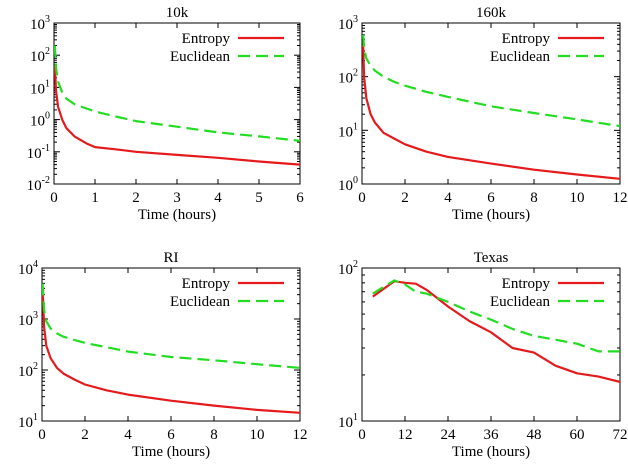  I want to click on x-tick-label: 3, so click(177, 198).